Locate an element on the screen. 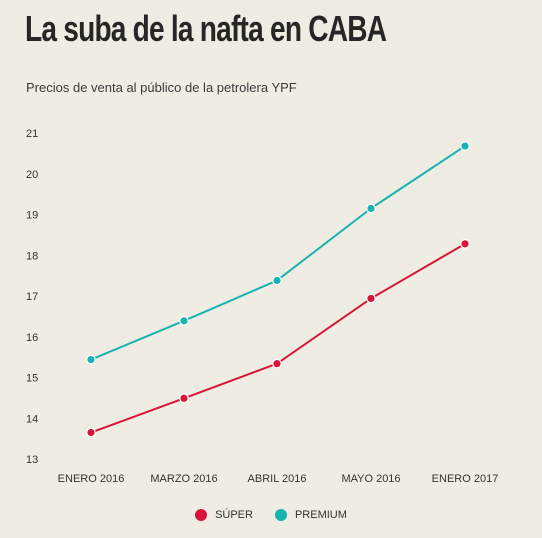  y-tick-label: 14 is located at coordinates (32, 419).